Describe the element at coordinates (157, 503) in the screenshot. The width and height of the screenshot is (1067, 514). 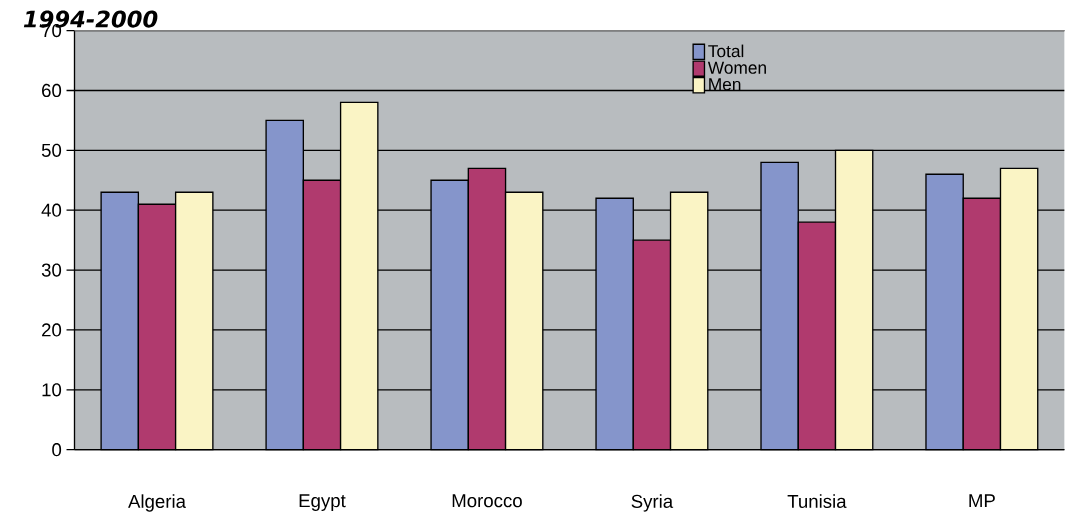
I see `x-tick-label: Algeria` at that location.